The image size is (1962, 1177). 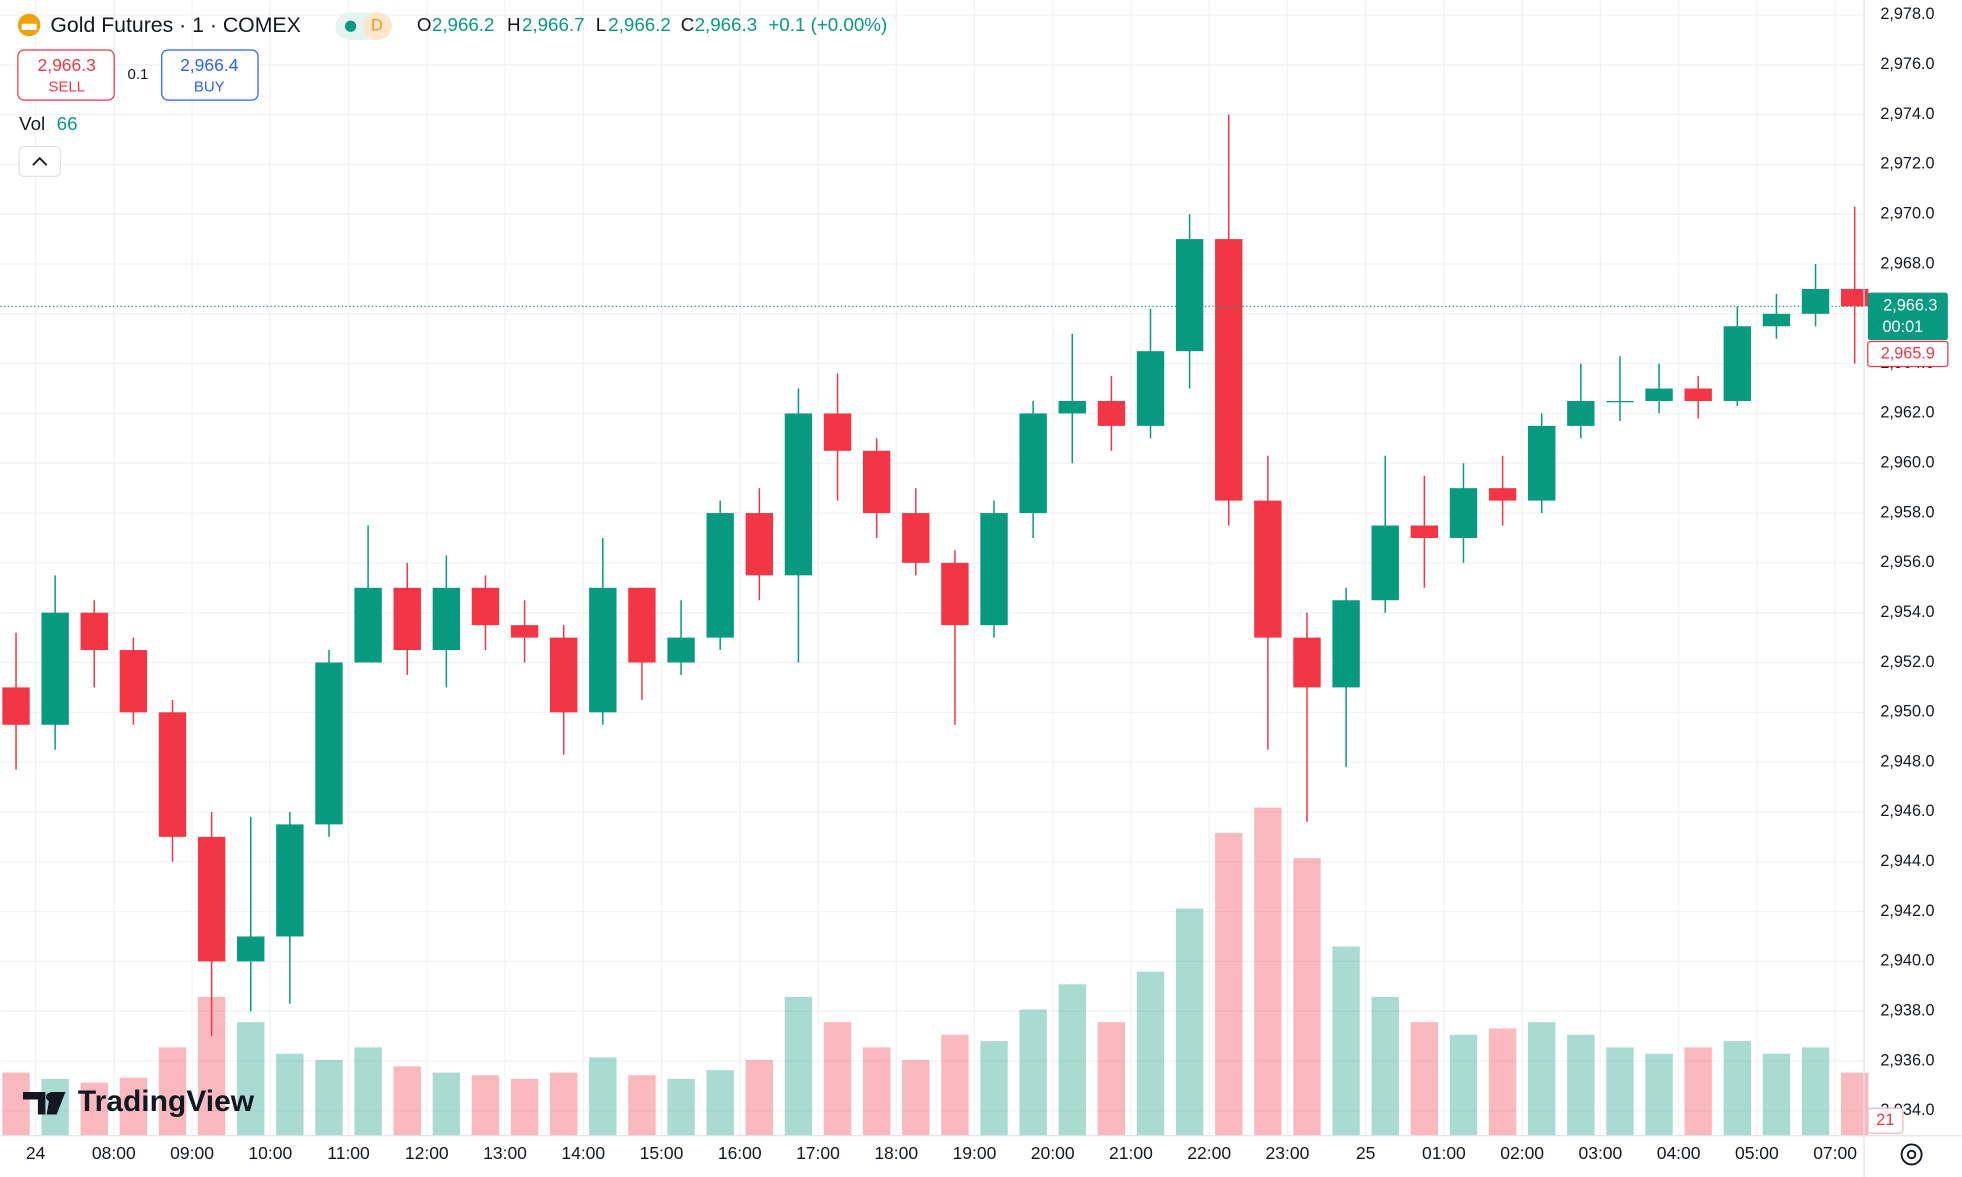 What do you see at coordinates (210, 75) in the screenshot?
I see `buy-button` at bounding box center [210, 75].